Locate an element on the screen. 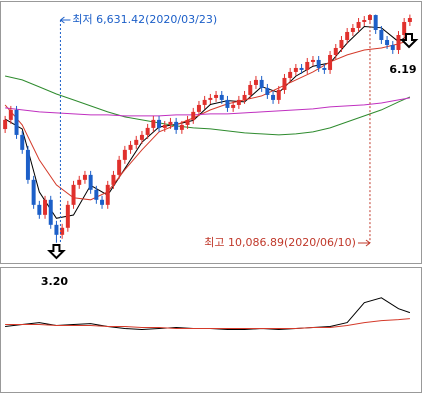 This screenshot has width=424, height=404. low-arrow is located at coordinates (65, 20).